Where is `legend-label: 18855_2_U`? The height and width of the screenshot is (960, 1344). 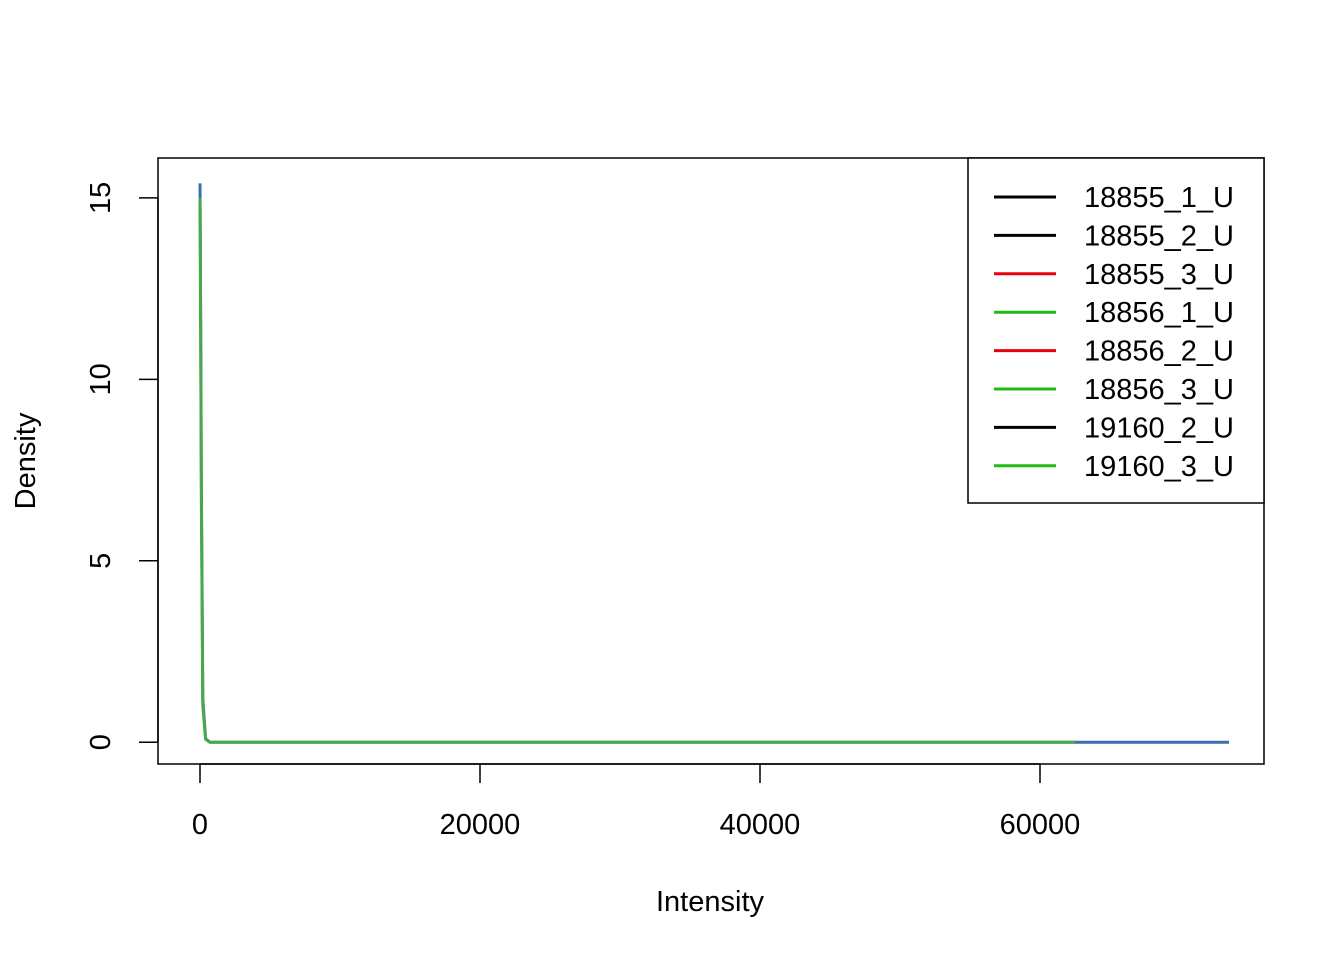 legend-label: 18855_2_U is located at coordinates (1159, 236).